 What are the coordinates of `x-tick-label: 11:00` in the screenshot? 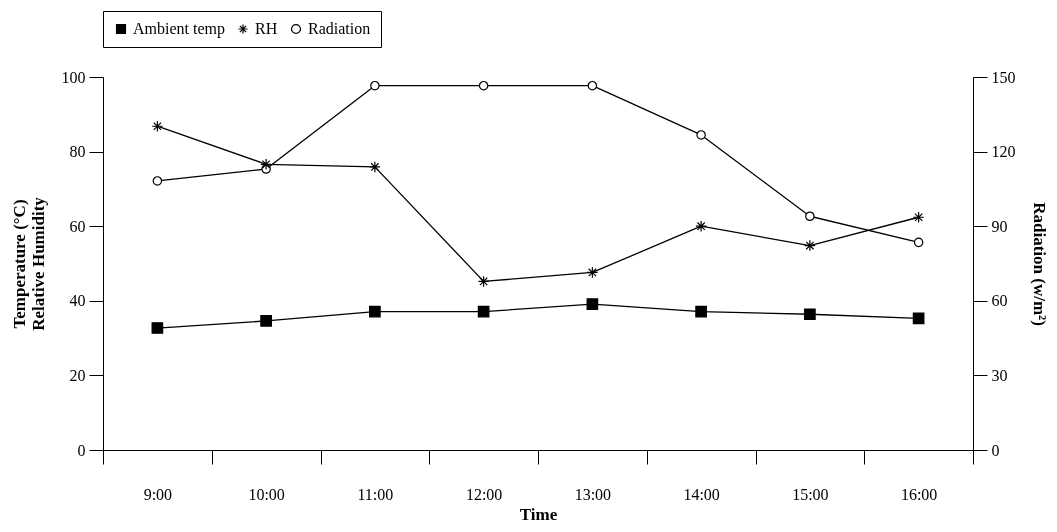 It's located at (375, 494).